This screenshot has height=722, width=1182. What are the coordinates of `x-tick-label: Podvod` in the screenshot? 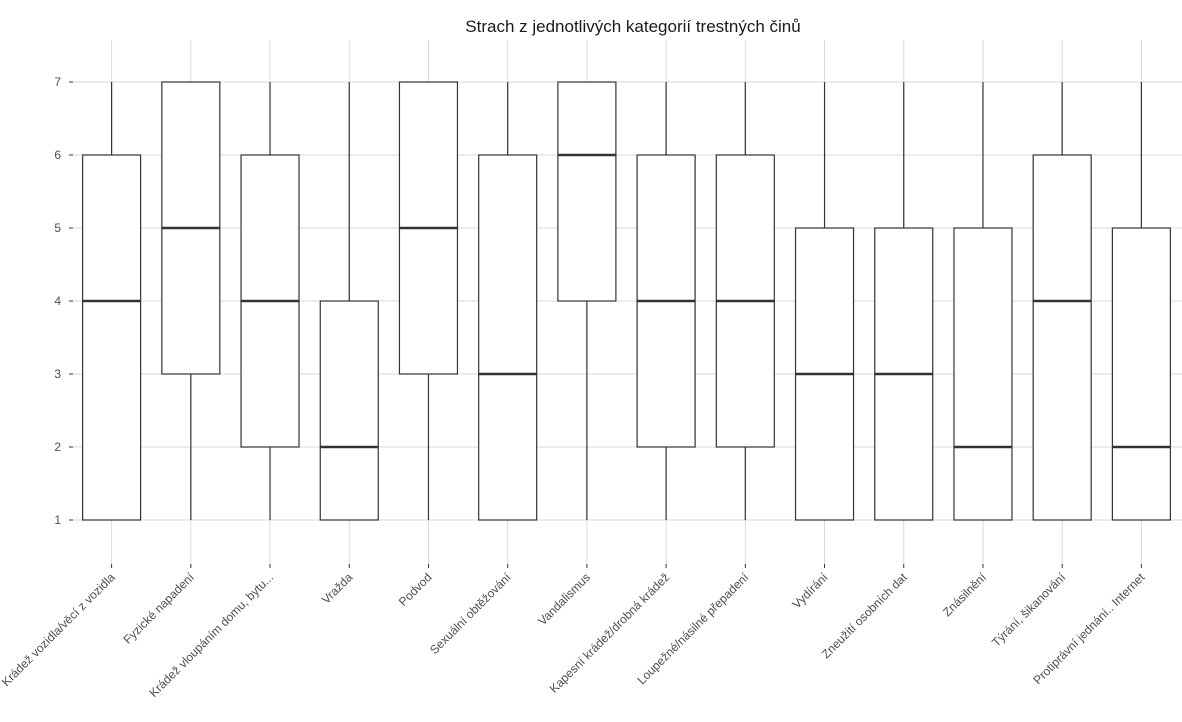 It's located at (415, 589).